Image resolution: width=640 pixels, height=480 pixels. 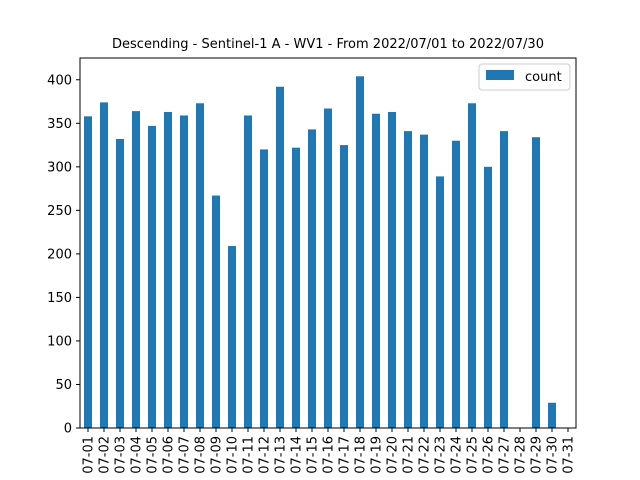 I want to click on y-tick-label: 100, so click(x=59, y=341).